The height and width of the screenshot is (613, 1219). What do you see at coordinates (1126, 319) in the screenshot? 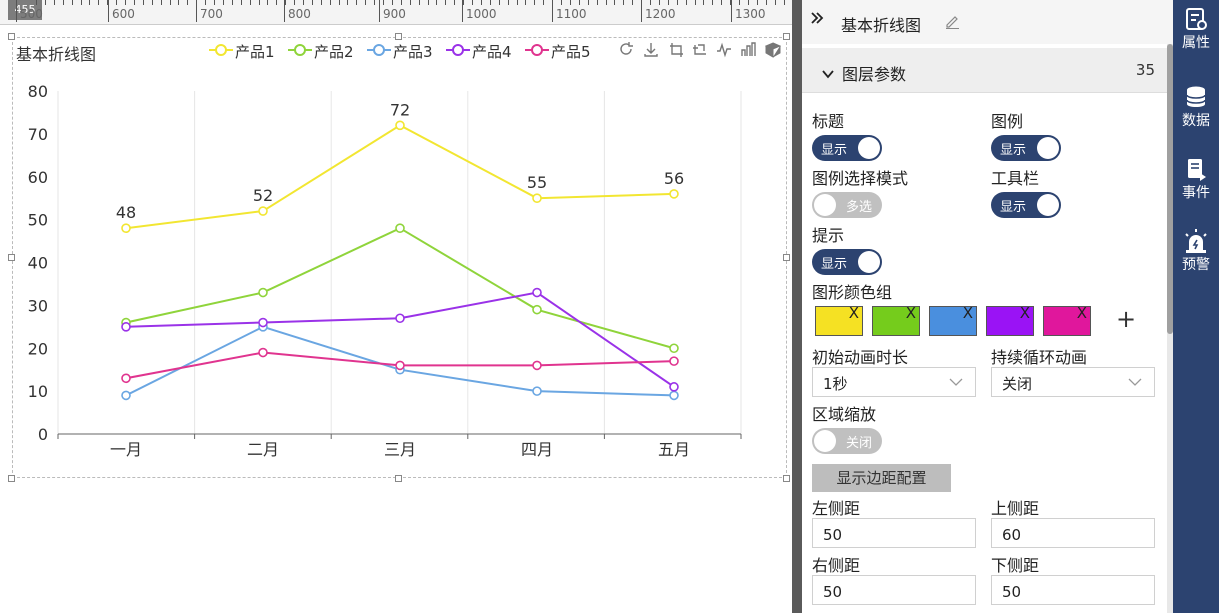
I see `add-color-button: +` at bounding box center [1126, 319].